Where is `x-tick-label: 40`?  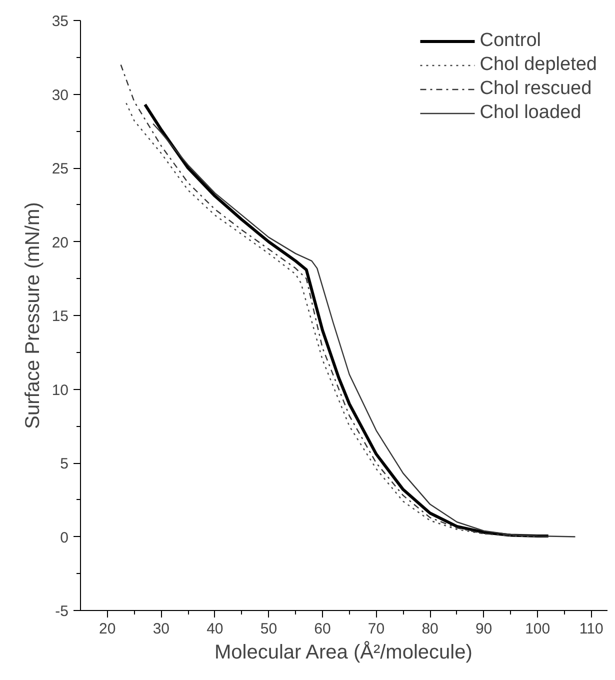
x-tick-label: 40 is located at coordinates (215, 629).